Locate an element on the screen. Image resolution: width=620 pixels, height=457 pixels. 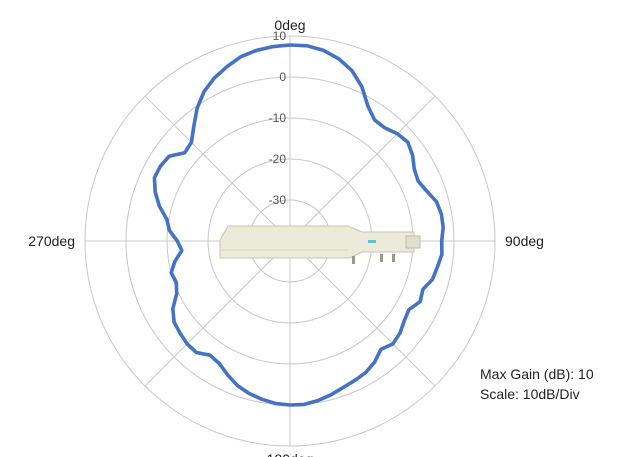
radial-tick-label: 0 is located at coordinates (282, 77).